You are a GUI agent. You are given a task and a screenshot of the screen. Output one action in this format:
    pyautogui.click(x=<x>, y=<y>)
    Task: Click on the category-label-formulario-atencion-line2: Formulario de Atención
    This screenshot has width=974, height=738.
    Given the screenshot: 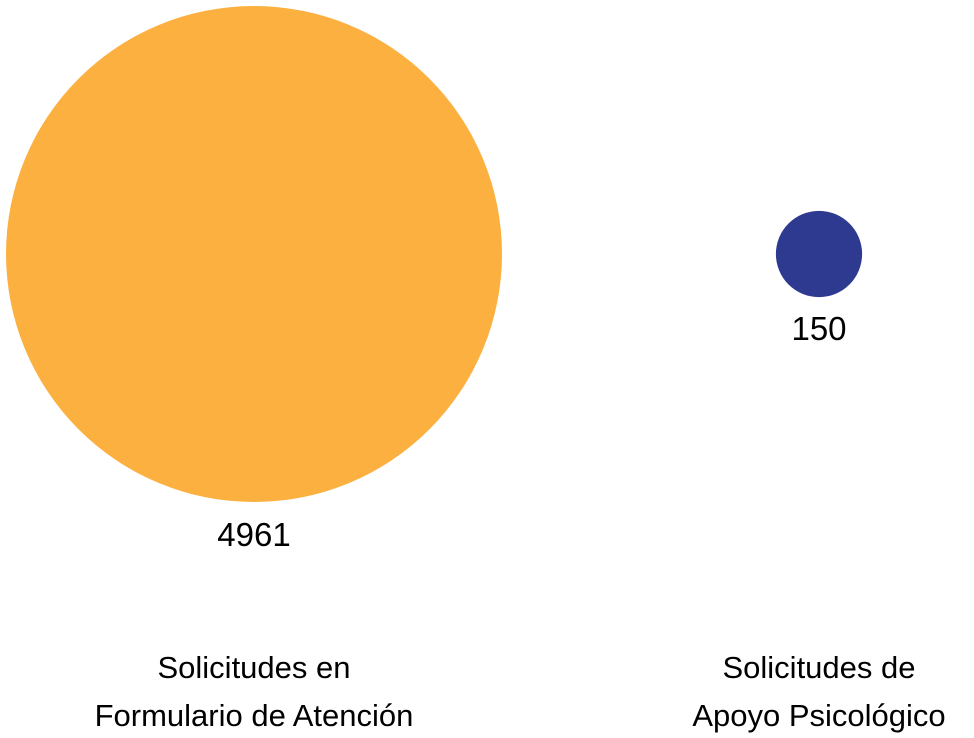 What is the action you would take?
    pyautogui.click(x=254, y=715)
    